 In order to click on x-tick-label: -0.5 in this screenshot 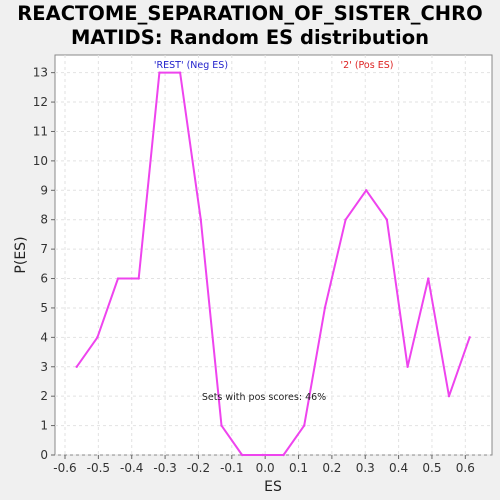, I will do `click(98, 468)`.